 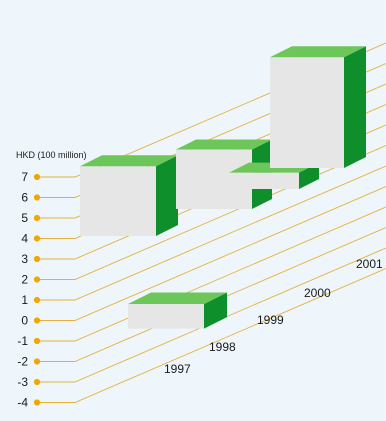 I want to click on y-tick-label: 6, so click(x=24, y=198).